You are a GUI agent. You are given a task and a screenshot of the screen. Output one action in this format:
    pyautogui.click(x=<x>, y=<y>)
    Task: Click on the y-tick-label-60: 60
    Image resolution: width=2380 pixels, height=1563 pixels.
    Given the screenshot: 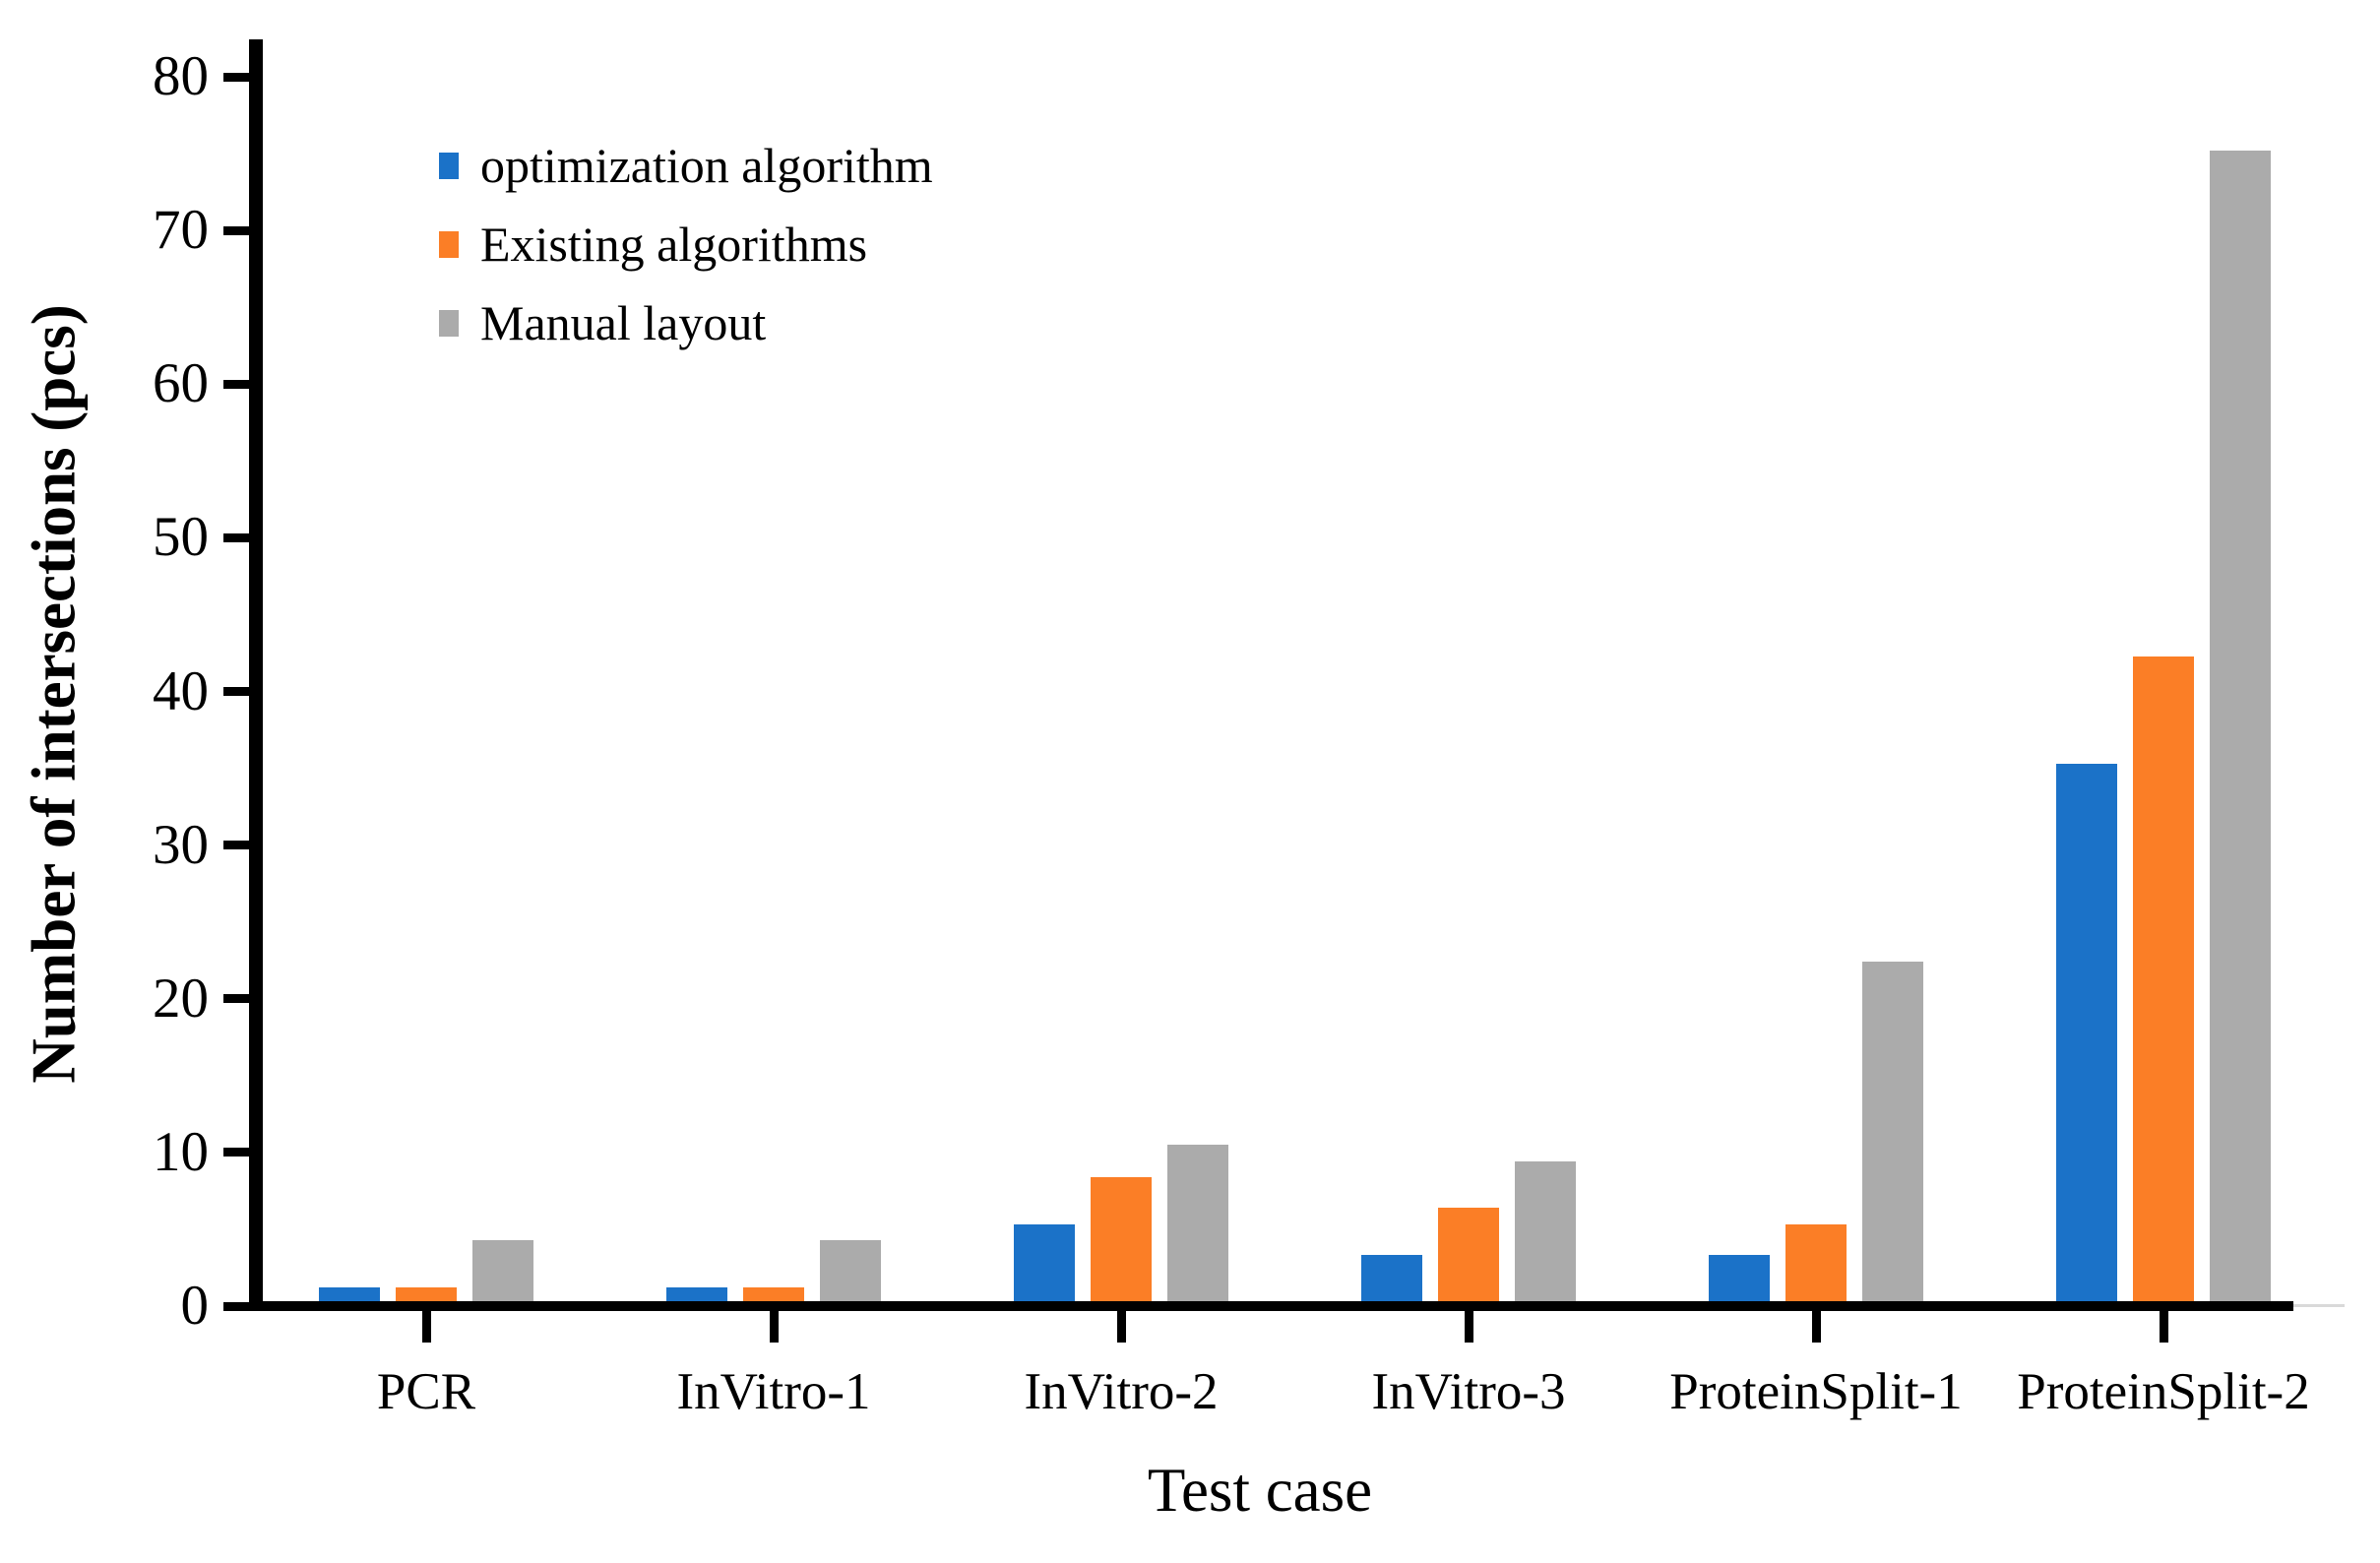 What is the action you would take?
    pyautogui.click(x=181, y=384)
    